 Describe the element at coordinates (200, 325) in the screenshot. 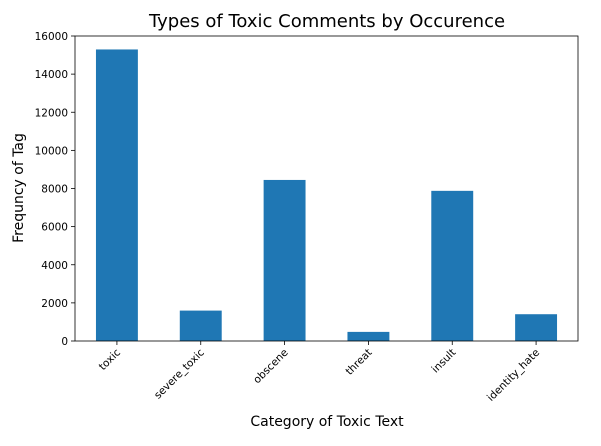

I see `bar-severe-toxic` at that location.